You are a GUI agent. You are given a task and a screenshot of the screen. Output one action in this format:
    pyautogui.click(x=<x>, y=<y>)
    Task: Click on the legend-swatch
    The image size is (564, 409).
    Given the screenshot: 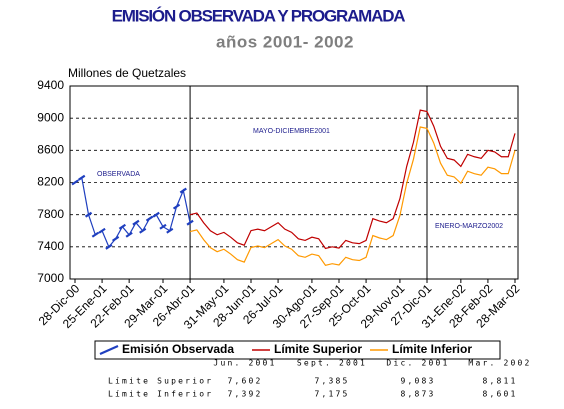 What is the action you would take?
    pyautogui.click(x=109, y=350)
    